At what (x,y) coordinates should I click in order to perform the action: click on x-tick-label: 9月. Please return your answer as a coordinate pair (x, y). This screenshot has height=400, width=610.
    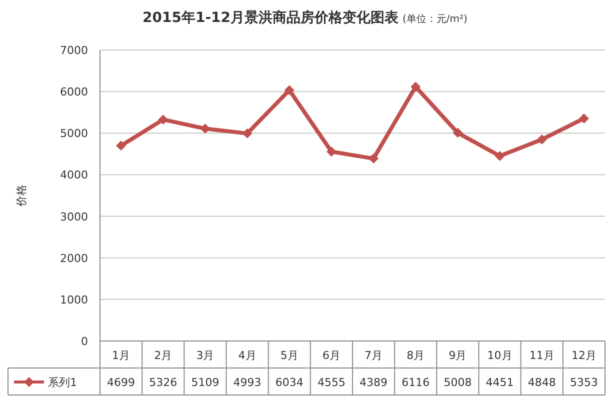
    Looking at the image, I should click on (457, 355).